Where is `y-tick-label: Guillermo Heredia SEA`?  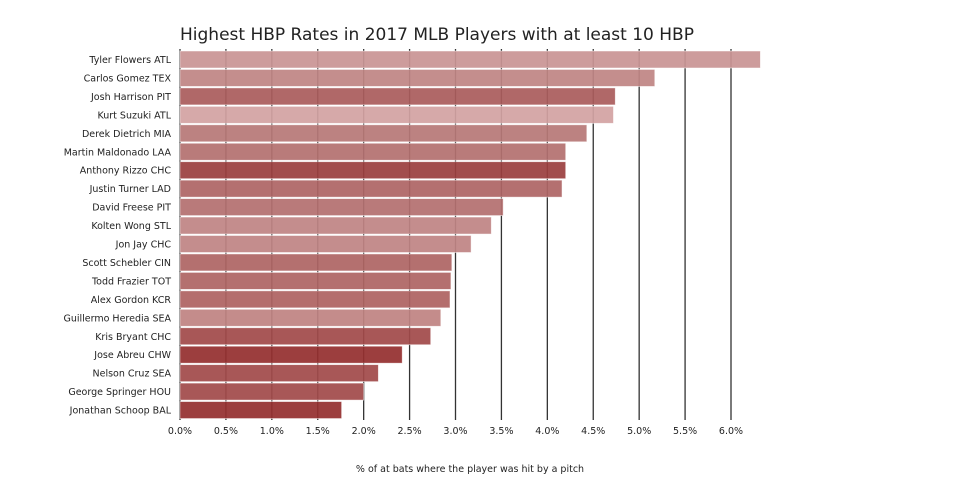
y-tick-label: Guillermo Heredia SEA is located at coordinates (117, 318).